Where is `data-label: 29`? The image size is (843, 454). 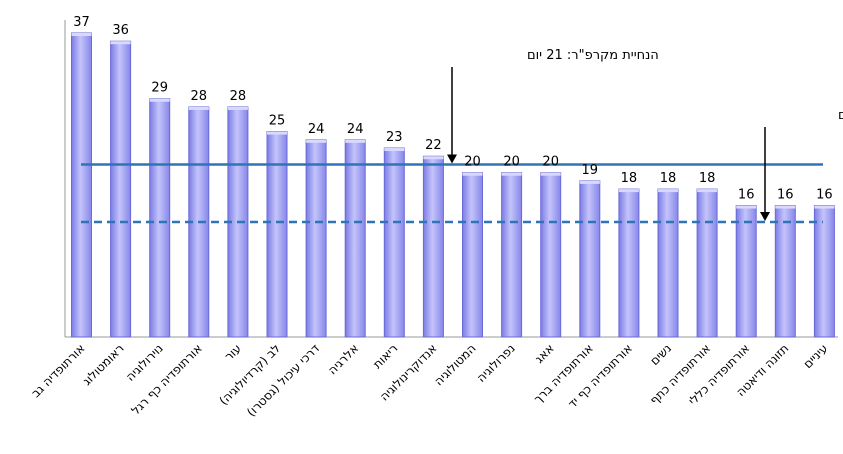 data-label: 29 is located at coordinates (159, 88).